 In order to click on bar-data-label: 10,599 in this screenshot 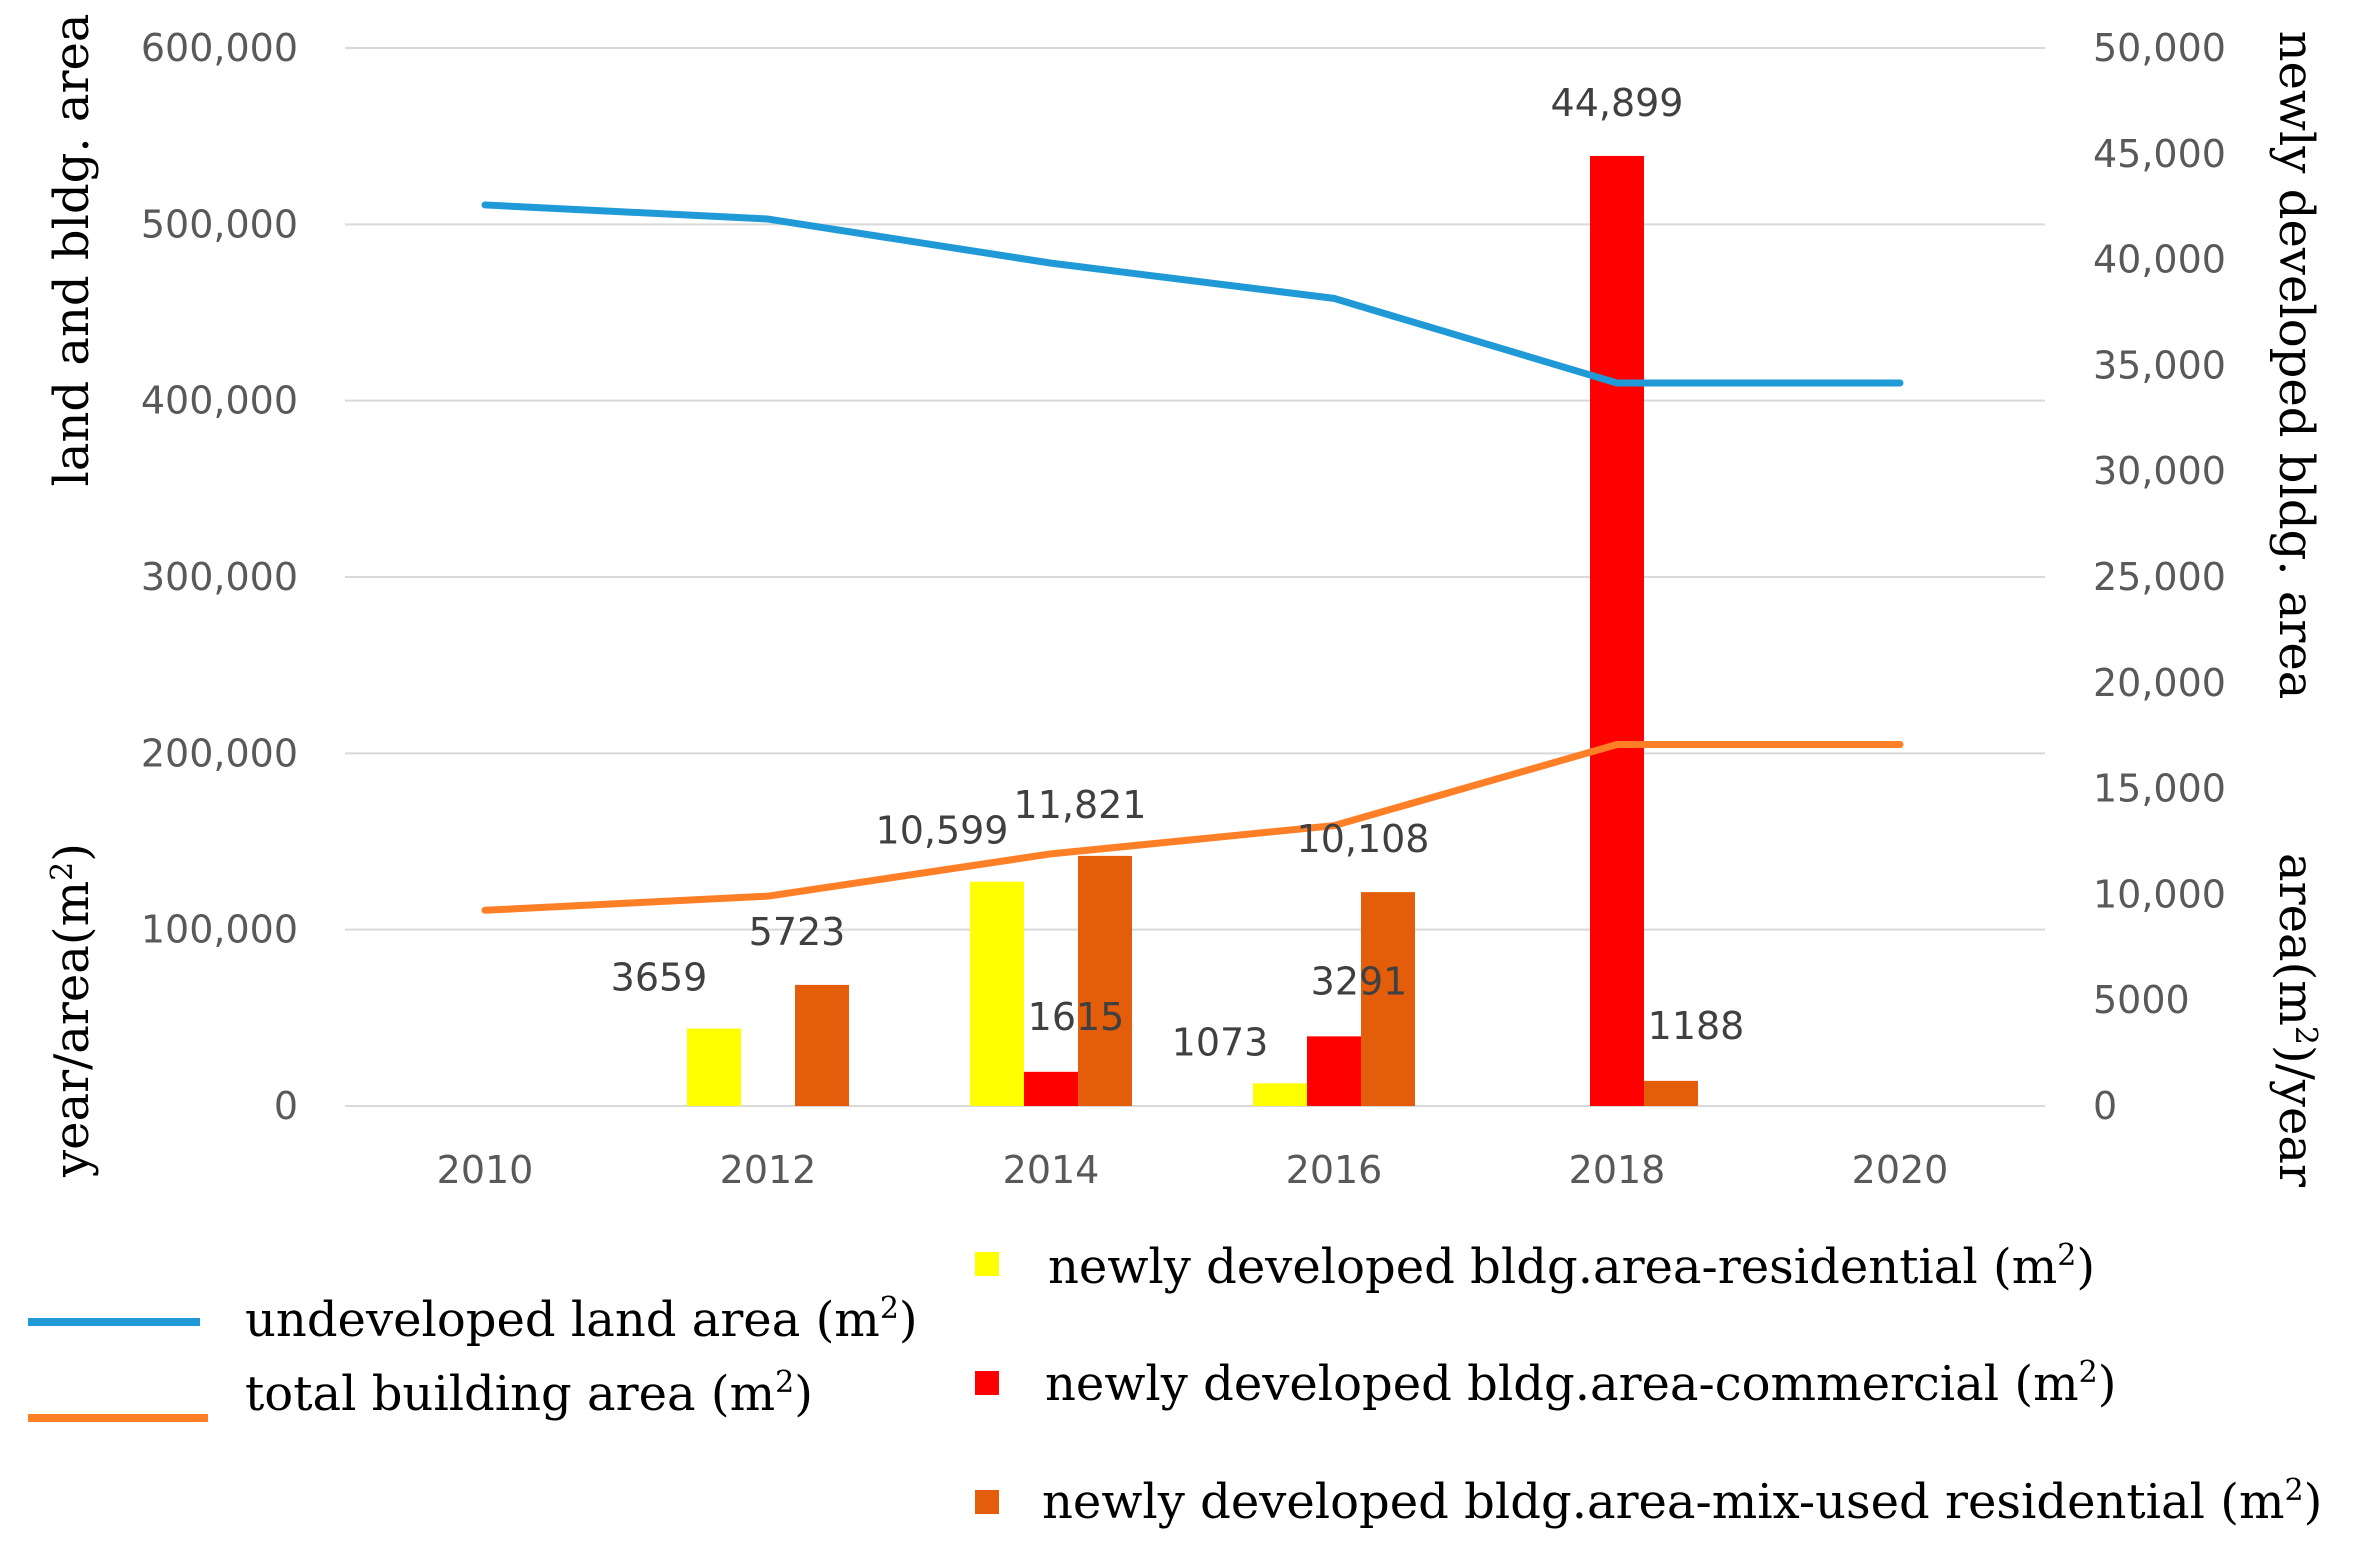, I will do `click(942, 831)`.